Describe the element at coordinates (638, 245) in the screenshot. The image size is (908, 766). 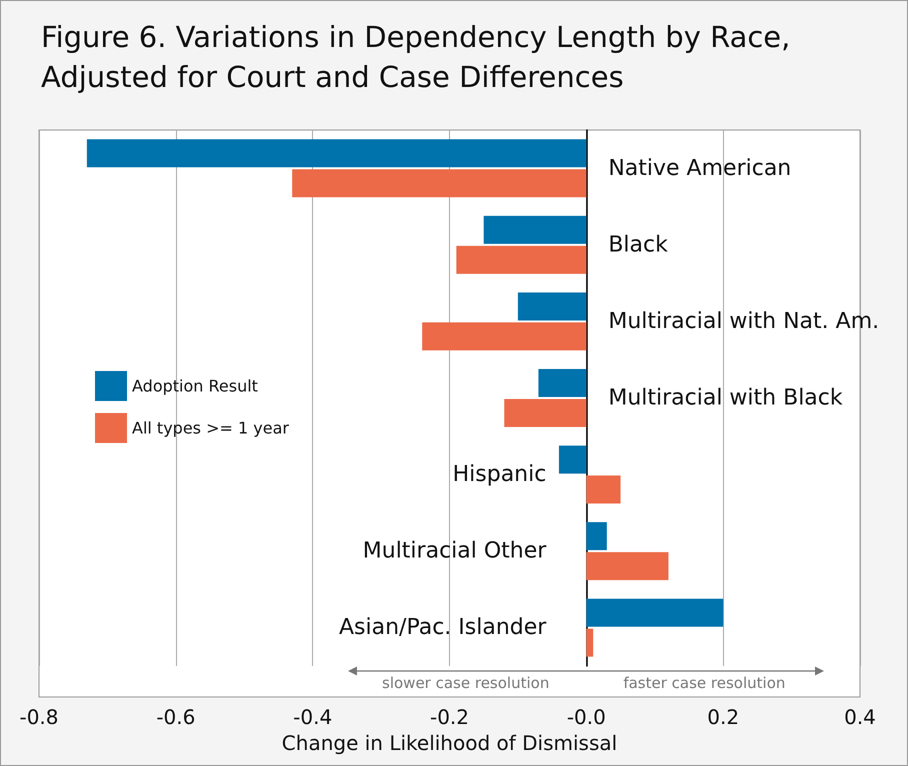
I see `y-tick-label: Black` at that location.